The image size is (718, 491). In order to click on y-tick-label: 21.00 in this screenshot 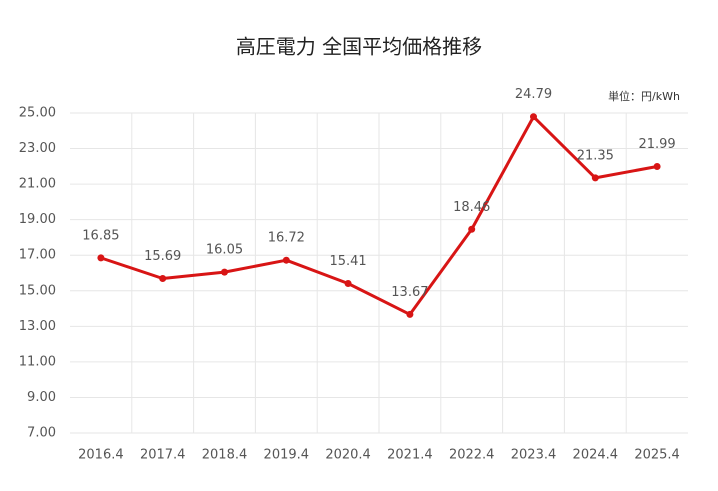, I will do `click(37, 184)`.